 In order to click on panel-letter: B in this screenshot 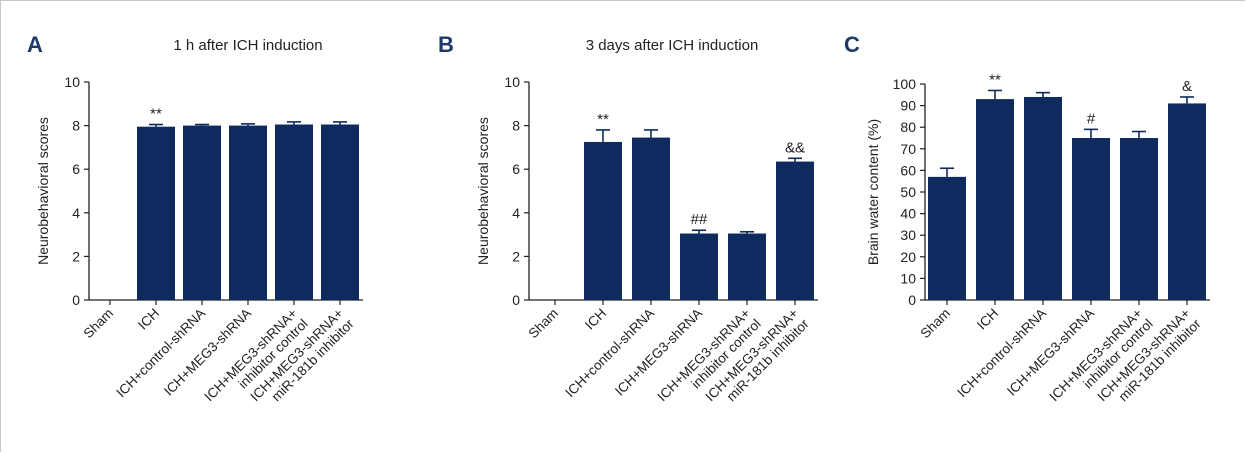, I will do `click(446, 44)`.